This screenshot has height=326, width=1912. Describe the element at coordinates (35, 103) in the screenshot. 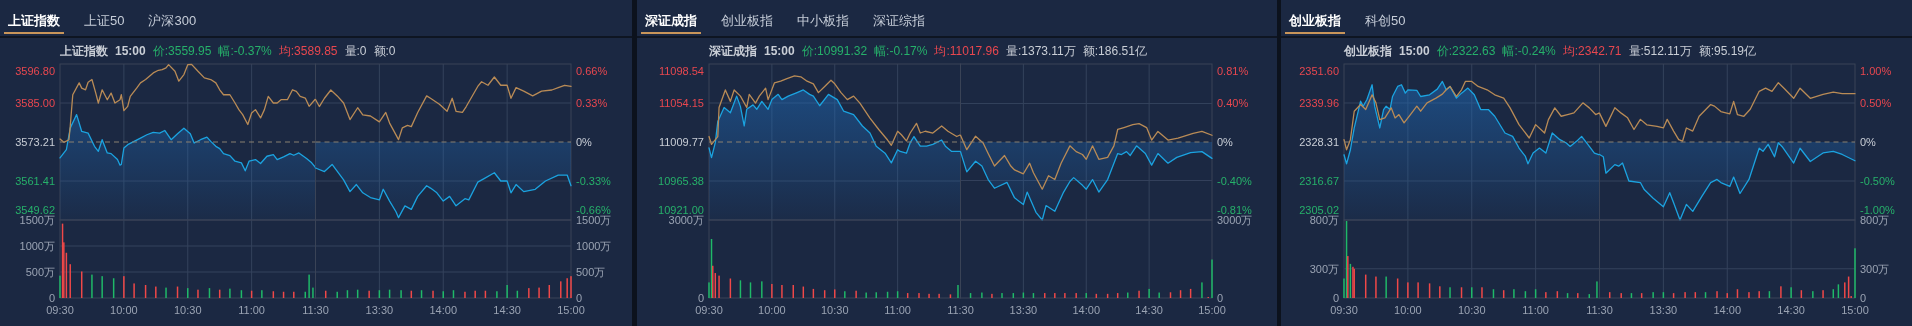

I see `y-tick-label: 3585.00` at that location.